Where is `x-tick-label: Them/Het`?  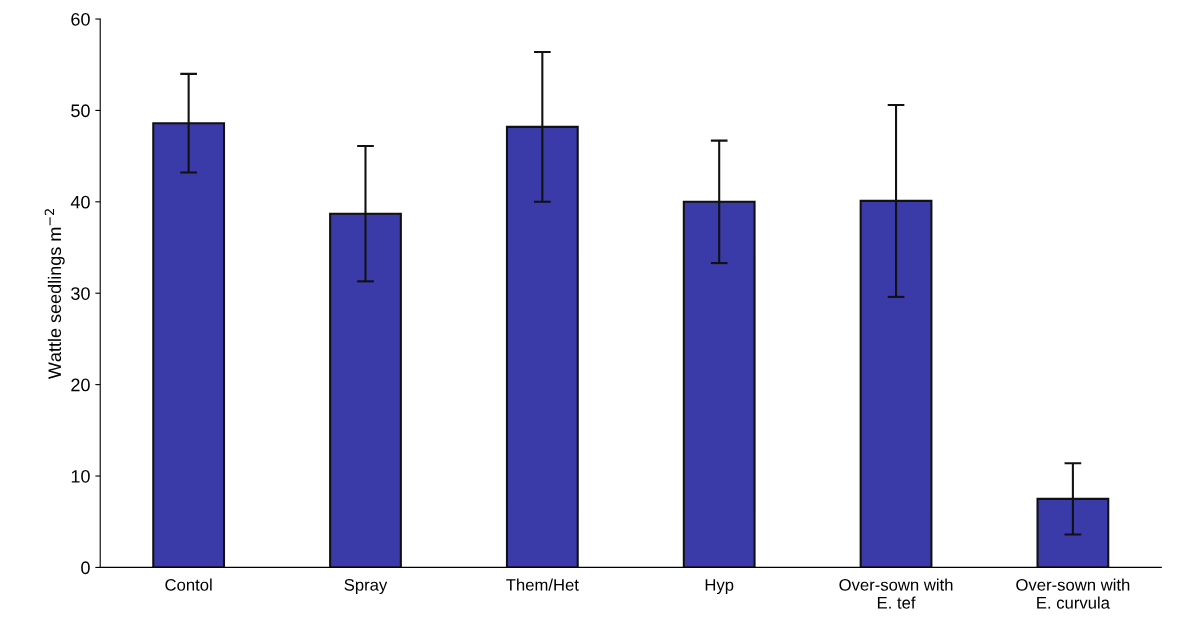 x-tick-label: Them/Het is located at coordinates (542, 584).